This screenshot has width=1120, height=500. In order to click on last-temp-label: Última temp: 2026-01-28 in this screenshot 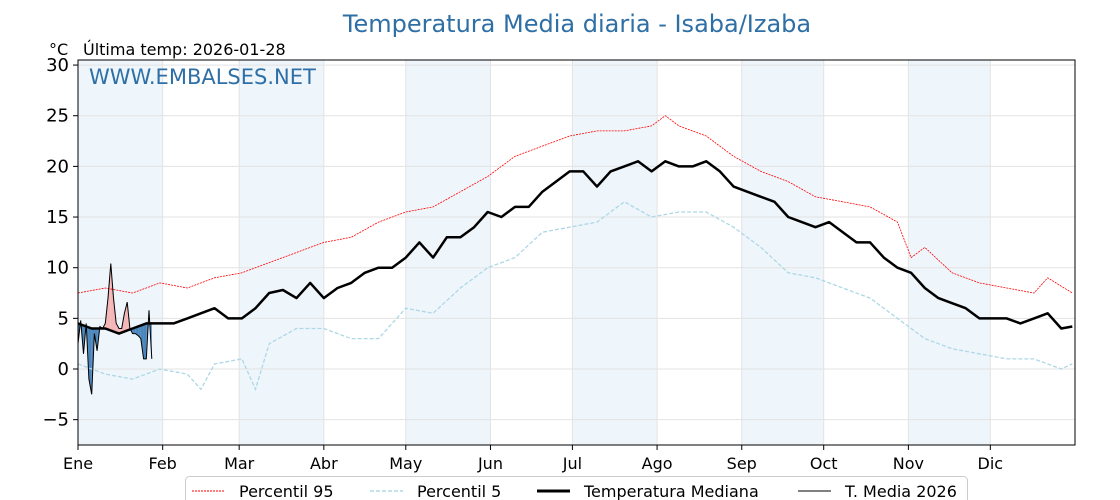, I will do `click(184, 49)`.